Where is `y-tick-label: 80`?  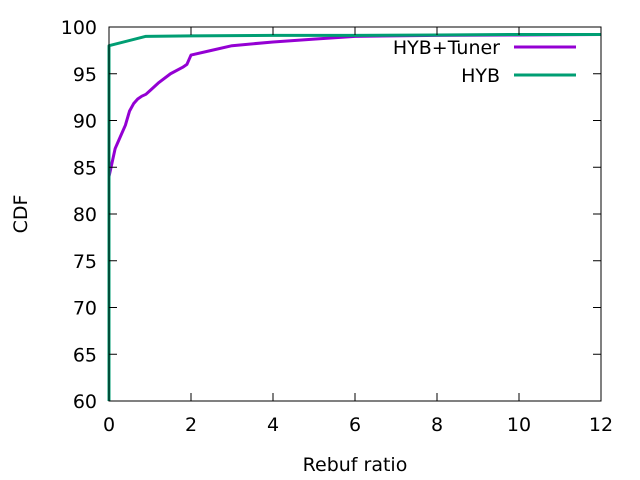
y-tick-label: 80 is located at coordinates (85, 215).